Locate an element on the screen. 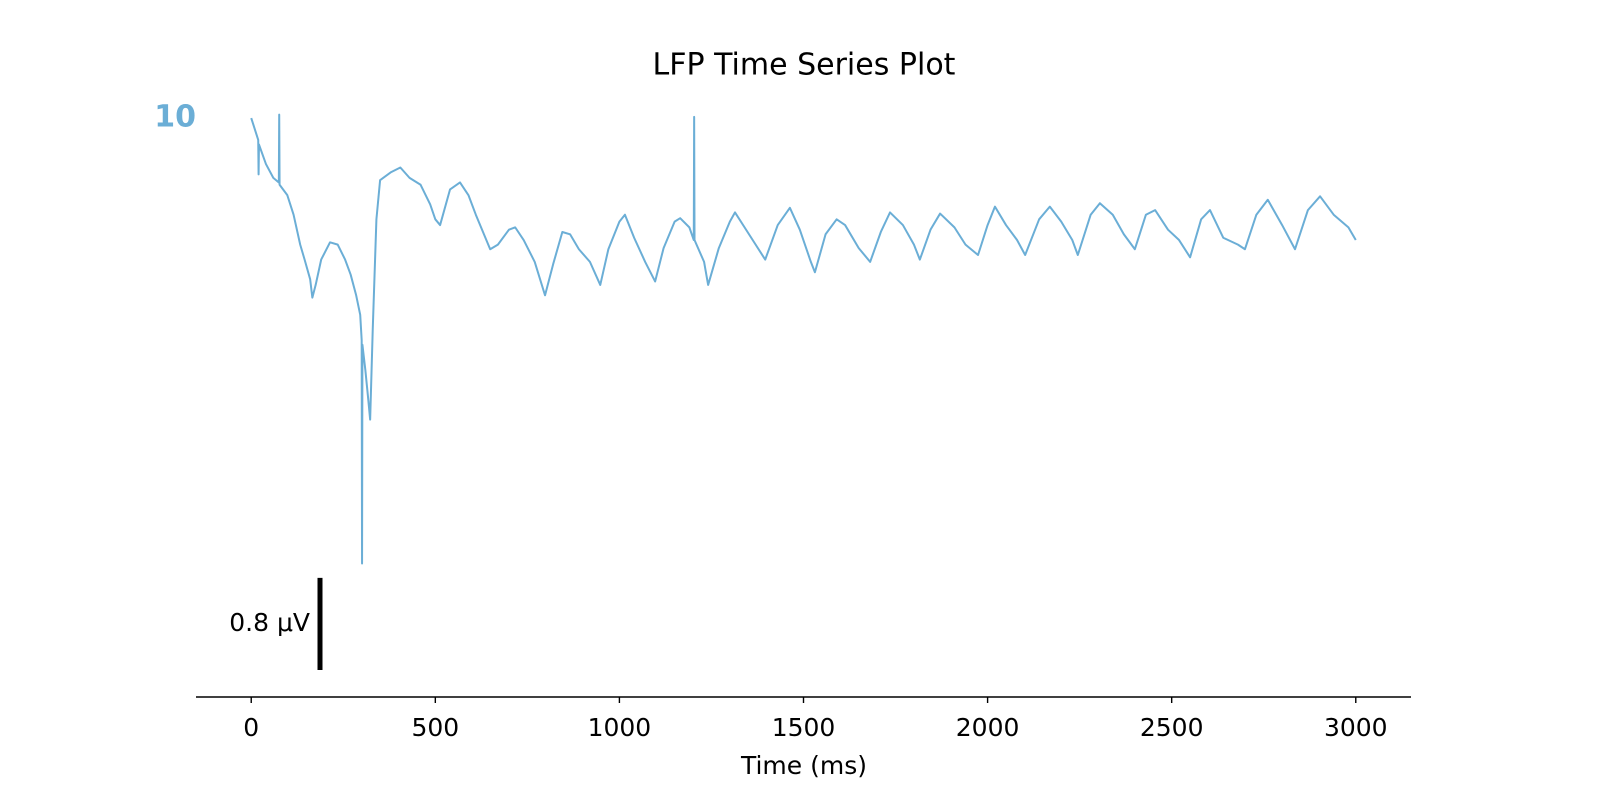  scale-bar-label: 0.8 μV is located at coordinates (269, 622).